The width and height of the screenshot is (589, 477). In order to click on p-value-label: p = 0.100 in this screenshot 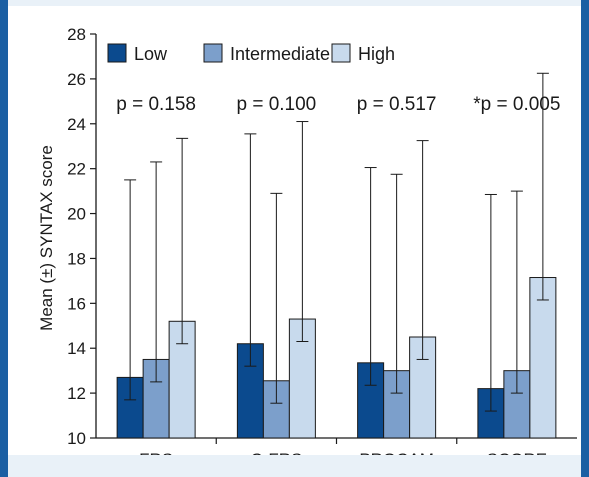, I will do `click(276, 104)`.